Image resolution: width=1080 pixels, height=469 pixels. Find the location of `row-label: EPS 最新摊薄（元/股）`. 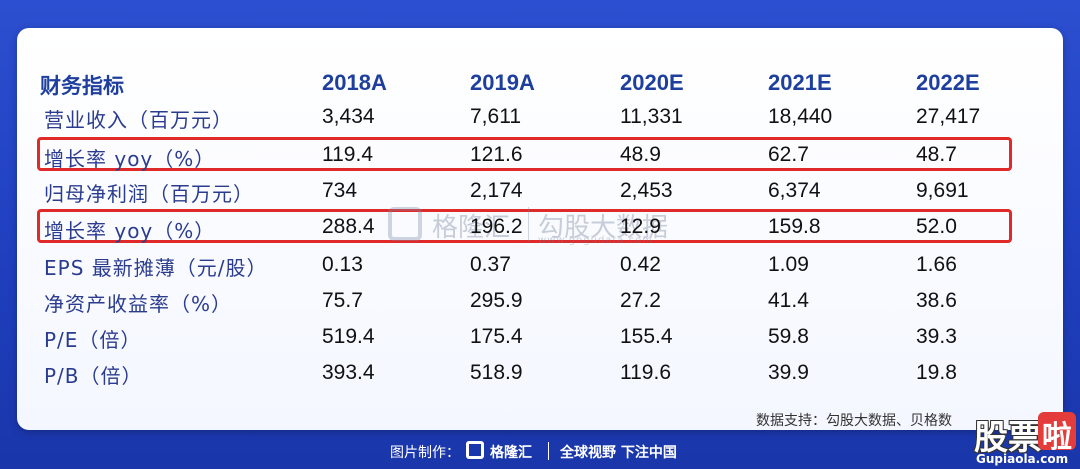

row-label: EPS 最新摊薄（元/股） is located at coordinates (156, 268).